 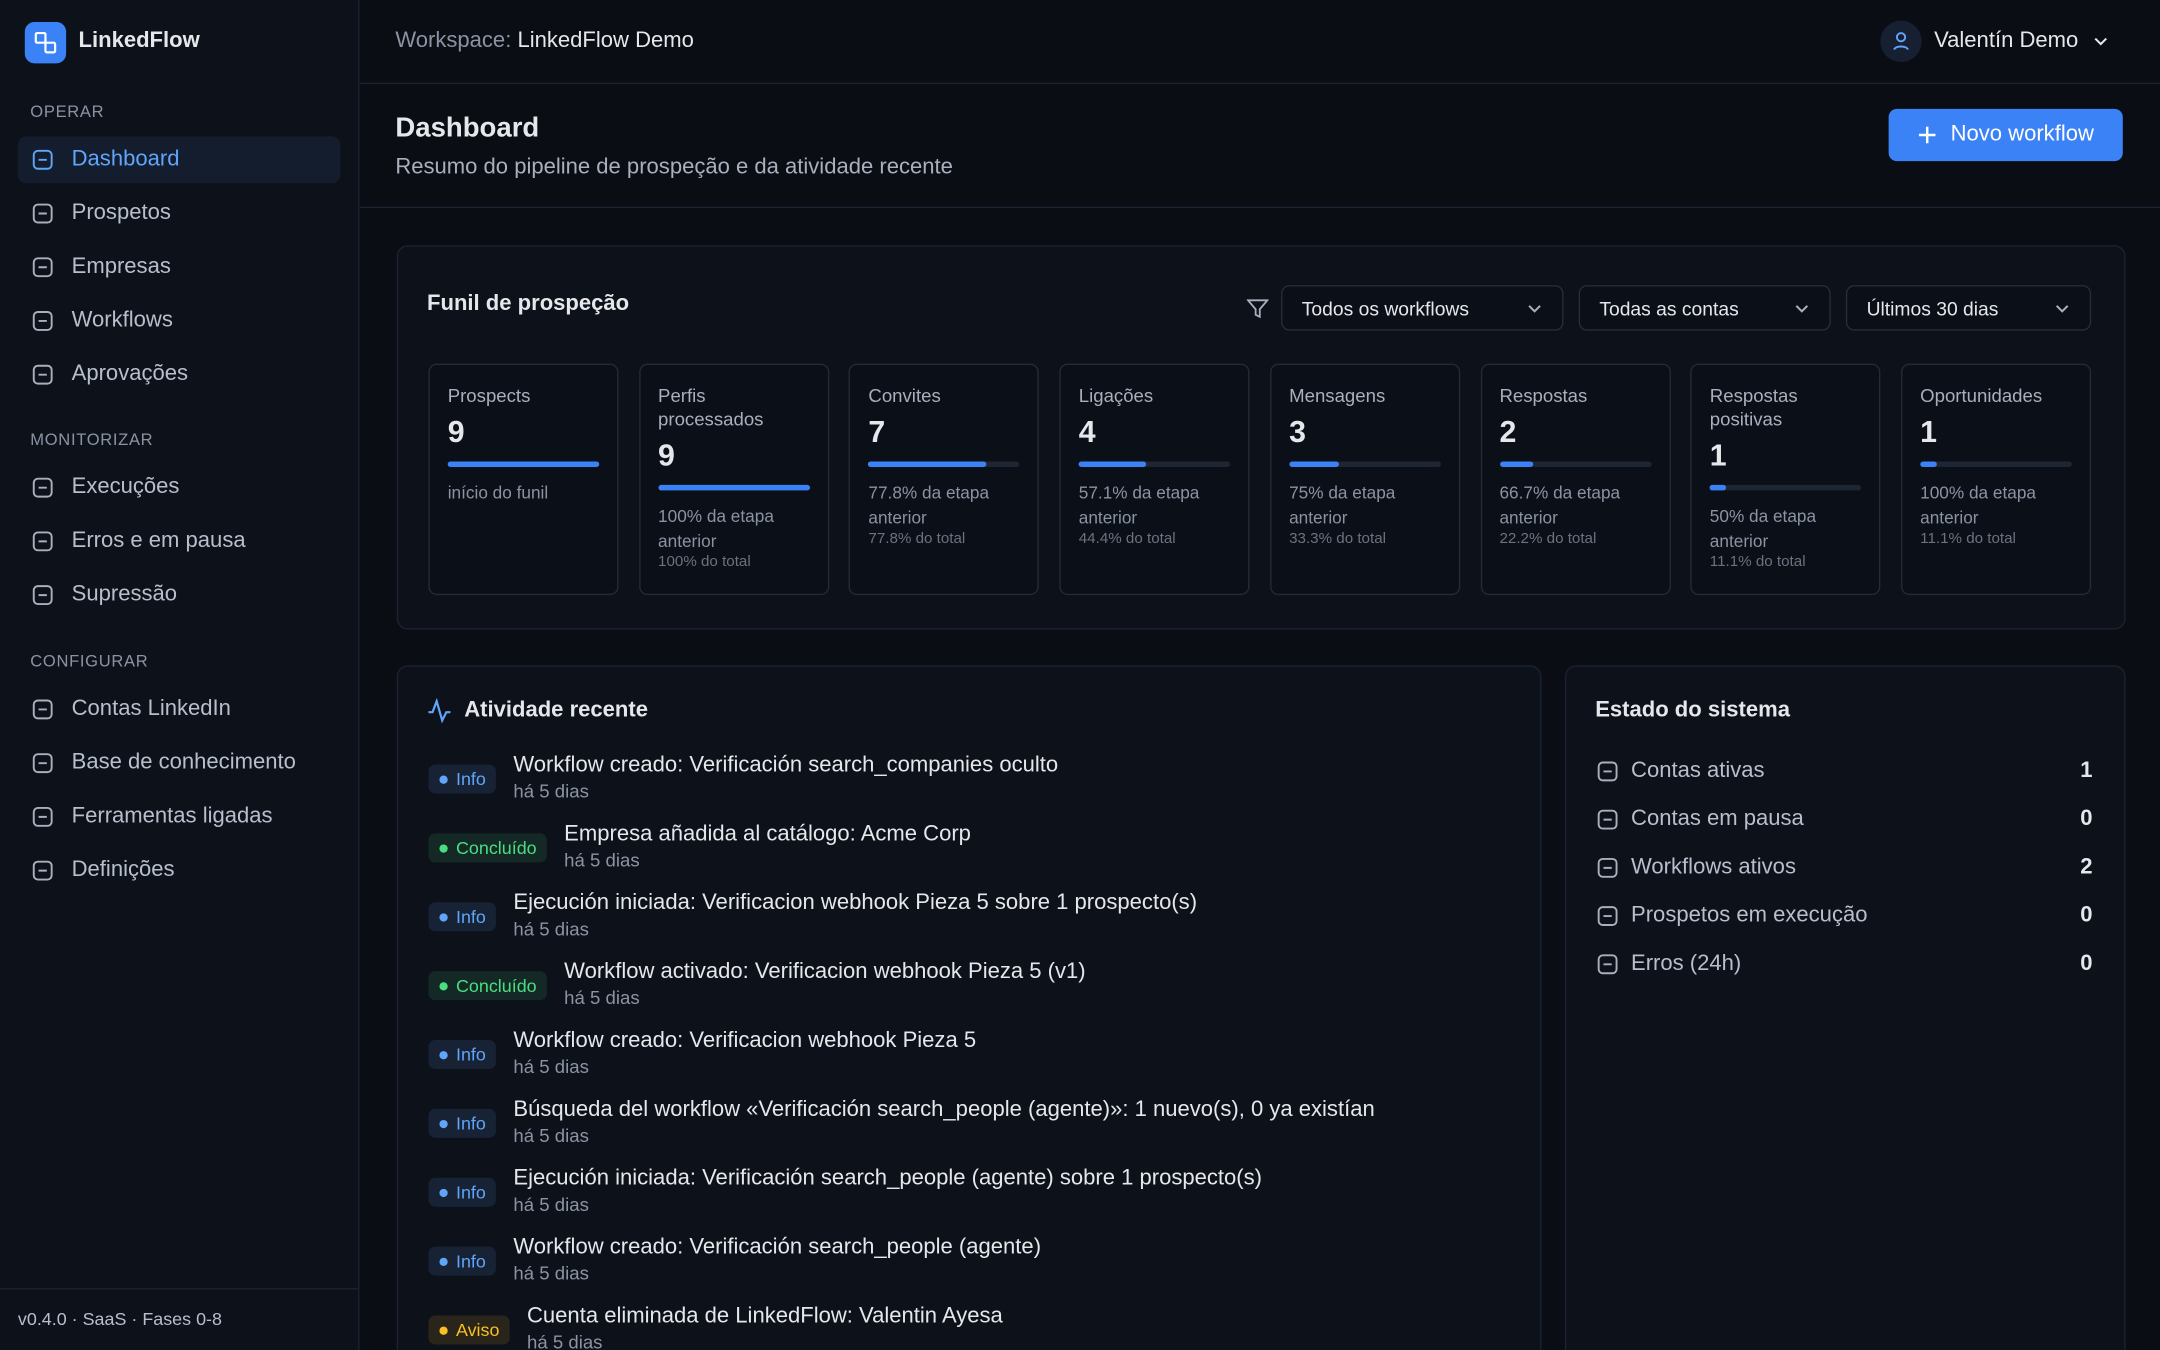 I want to click on system-label: Workflows ativos, so click(x=1713, y=866).